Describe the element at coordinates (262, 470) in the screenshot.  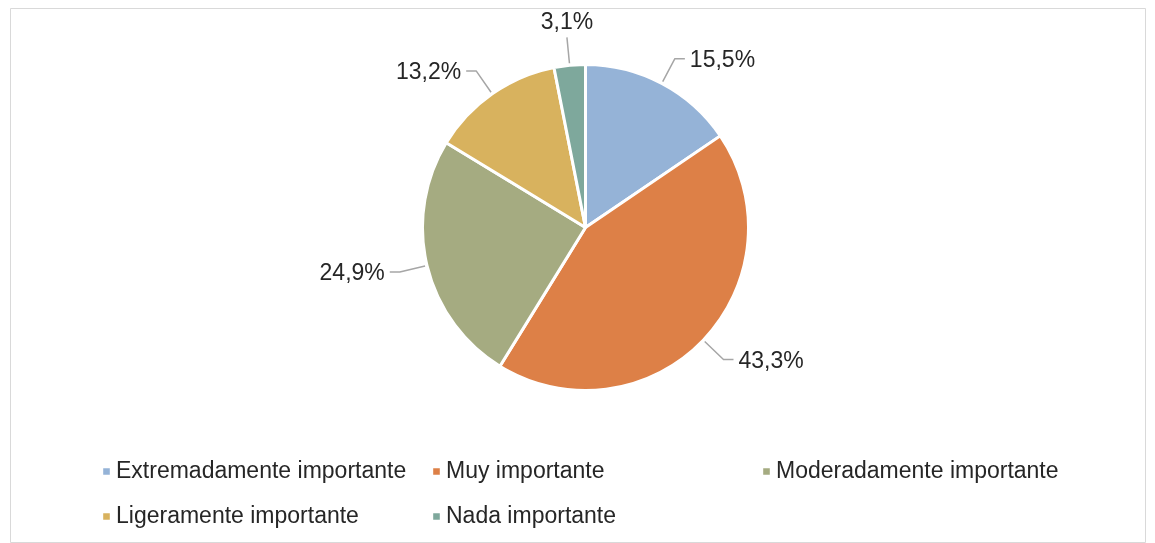
I see `legend-label: Extremadamente importante` at that location.